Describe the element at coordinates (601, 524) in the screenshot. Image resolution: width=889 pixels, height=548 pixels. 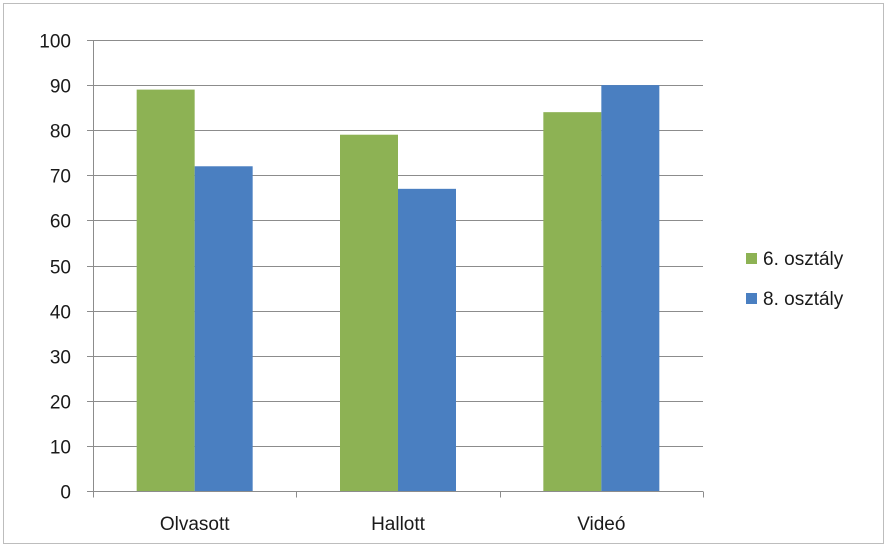
I see `x-category-label: Videó` at that location.